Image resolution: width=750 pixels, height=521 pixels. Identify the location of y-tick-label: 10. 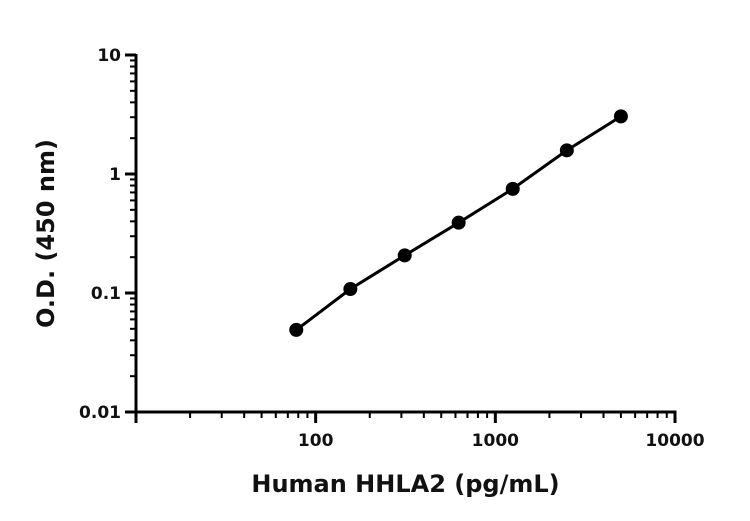
(109, 56).